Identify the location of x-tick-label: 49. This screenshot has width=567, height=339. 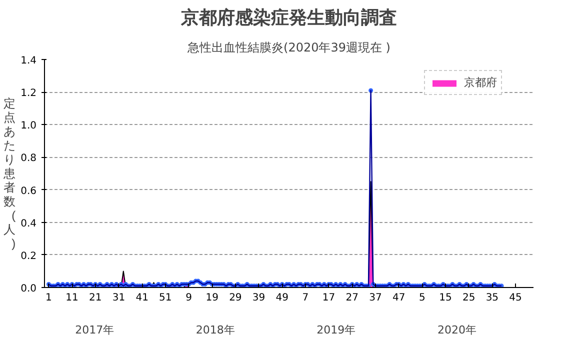
(282, 298).